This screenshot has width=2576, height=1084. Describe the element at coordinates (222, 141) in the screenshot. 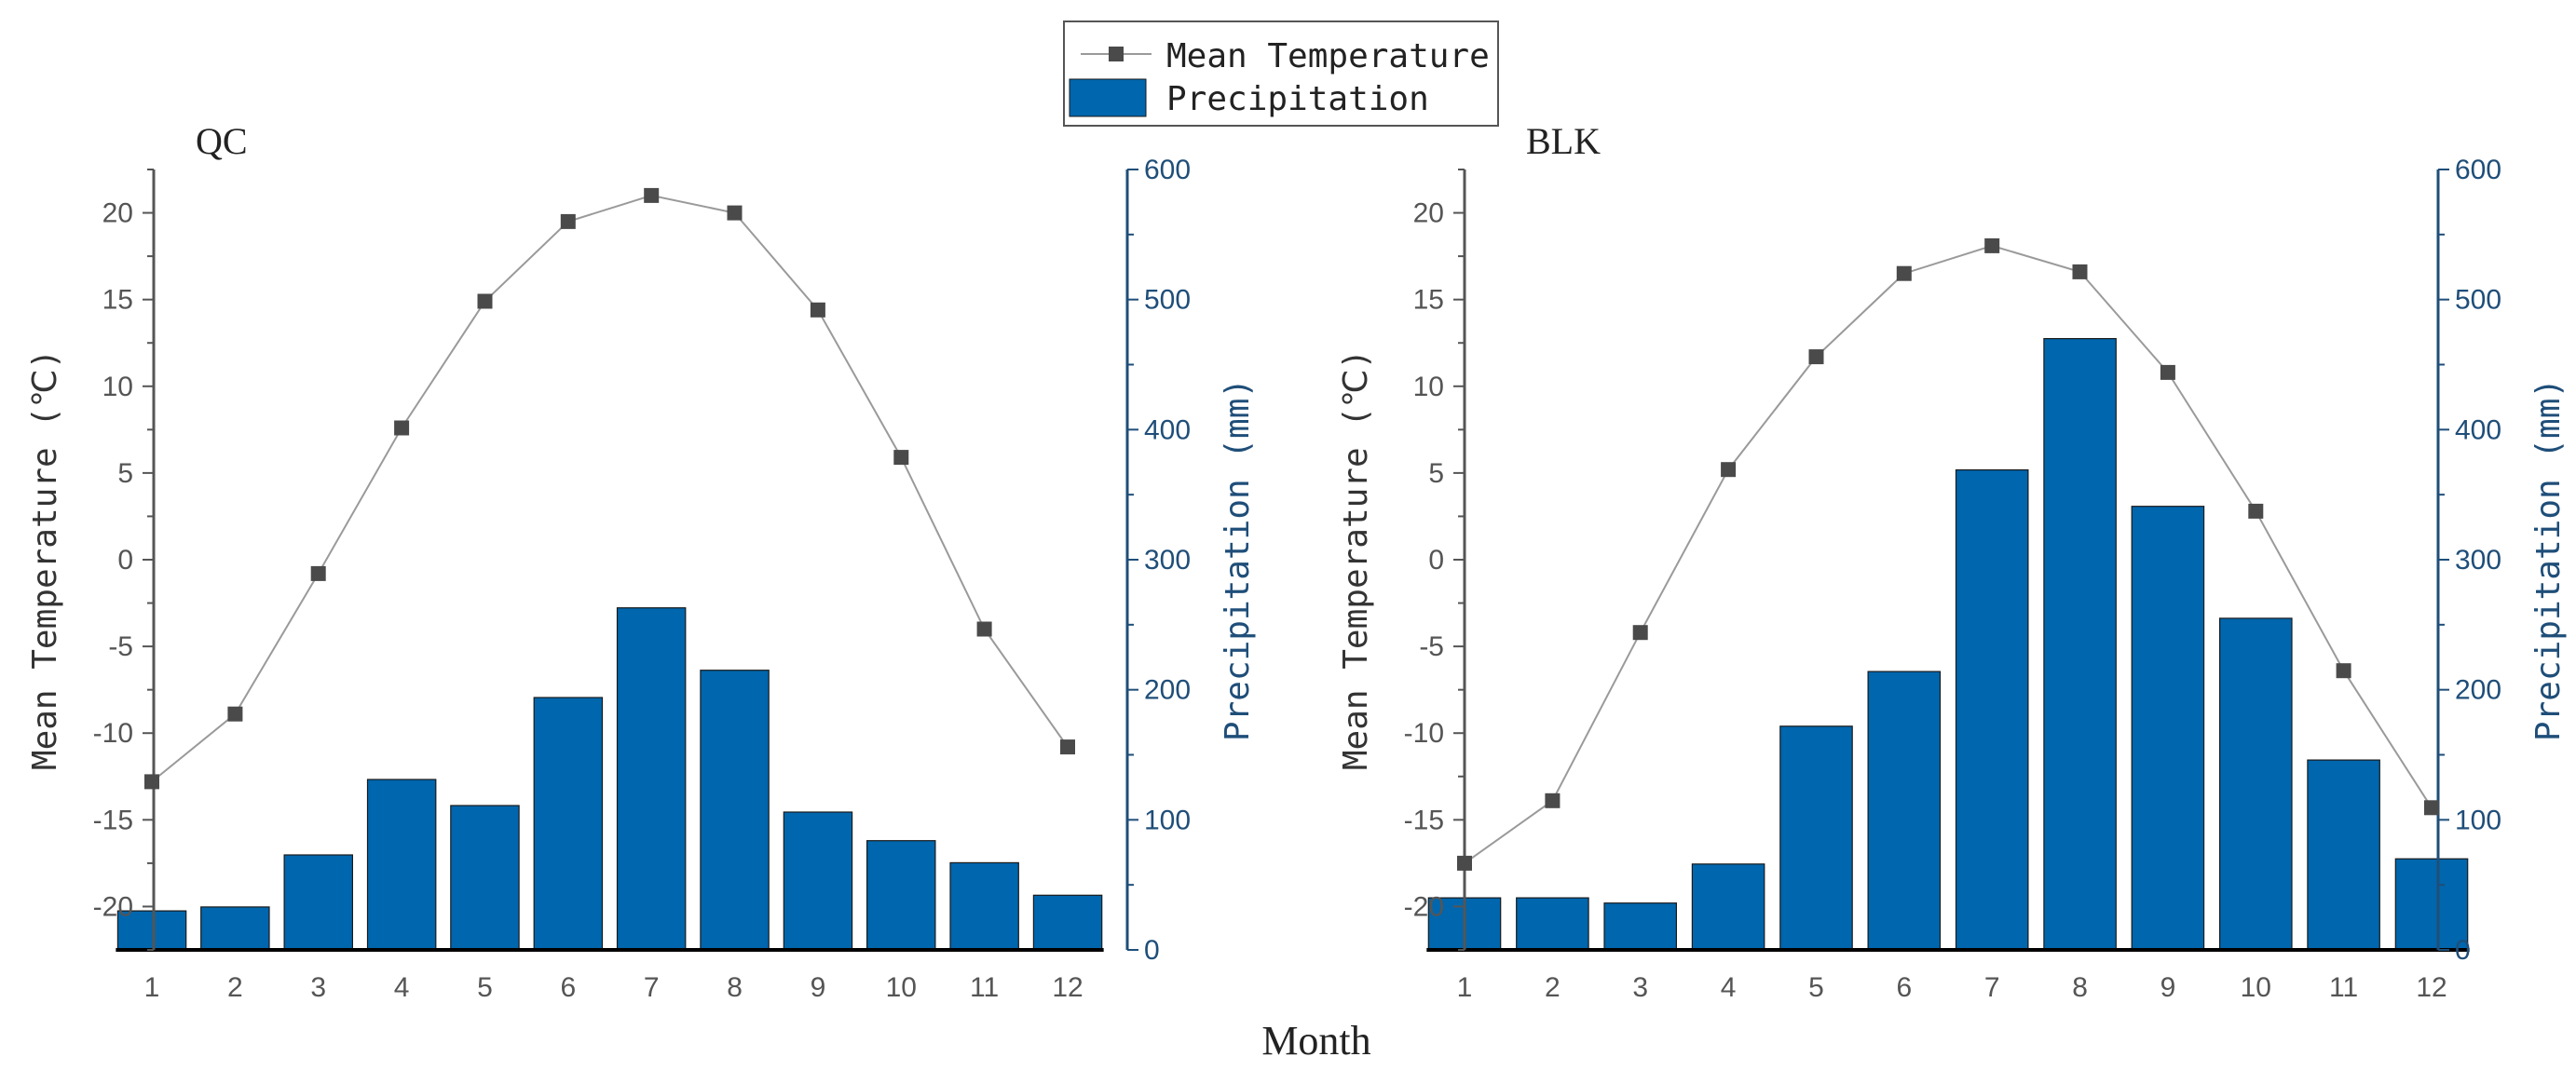

I see `panel-title: QC` at that location.